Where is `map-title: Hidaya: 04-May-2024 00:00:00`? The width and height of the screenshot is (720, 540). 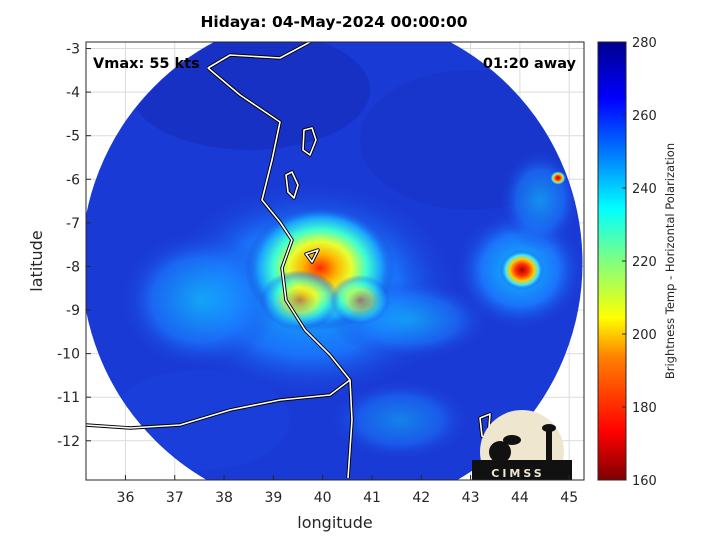
map-title: Hidaya: 04-May-2024 00:00:00 is located at coordinates (334, 22).